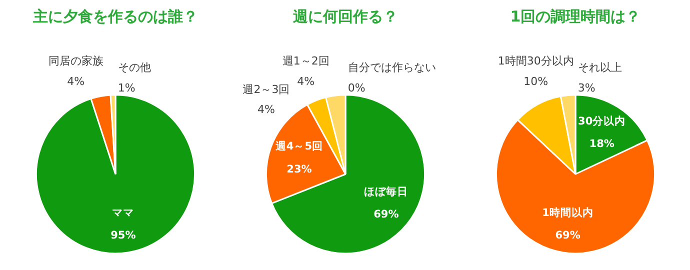  What do you see at coordinates (575, 17) in the screenshot?
I see `chart-title: 1回の調理時間は？` at bounding box center [575, 17].